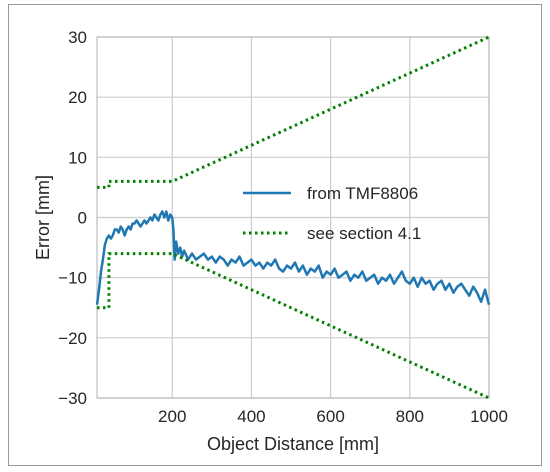 This screenshot has width=550, height=472. What do you see at coordinates (172, 416) in the screenshot?
I see `x-tick-label: 200` at bounding box center [172, 416].